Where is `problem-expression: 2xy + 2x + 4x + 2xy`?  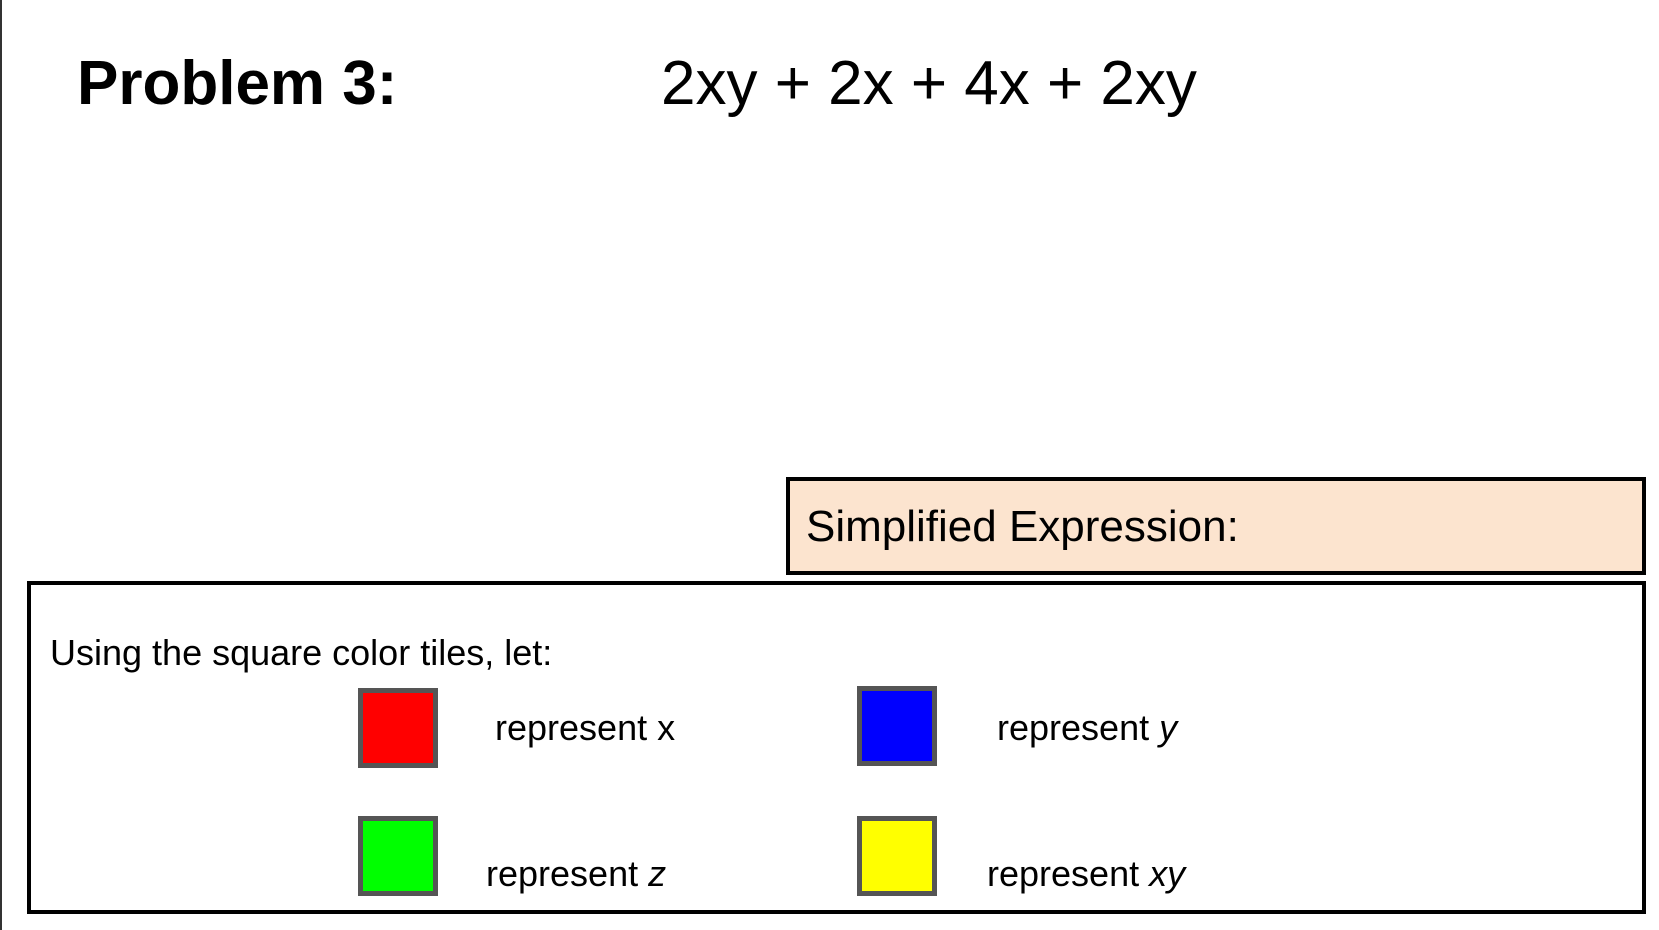
problem-expression: 2xy + 2x + 4x + 2xy is located at coordinates (929, 83).